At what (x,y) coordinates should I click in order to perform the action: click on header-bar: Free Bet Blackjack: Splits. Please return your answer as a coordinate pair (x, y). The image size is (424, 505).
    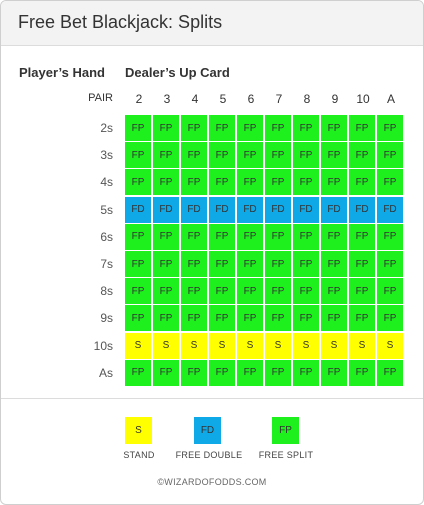
    Looking at the image, I should click on (212, 23).